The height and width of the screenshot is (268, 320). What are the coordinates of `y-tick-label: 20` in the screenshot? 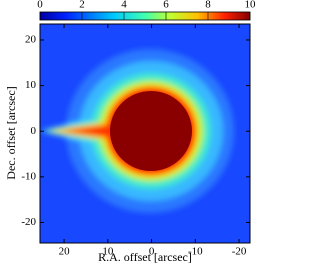 It's located at (31, 40).